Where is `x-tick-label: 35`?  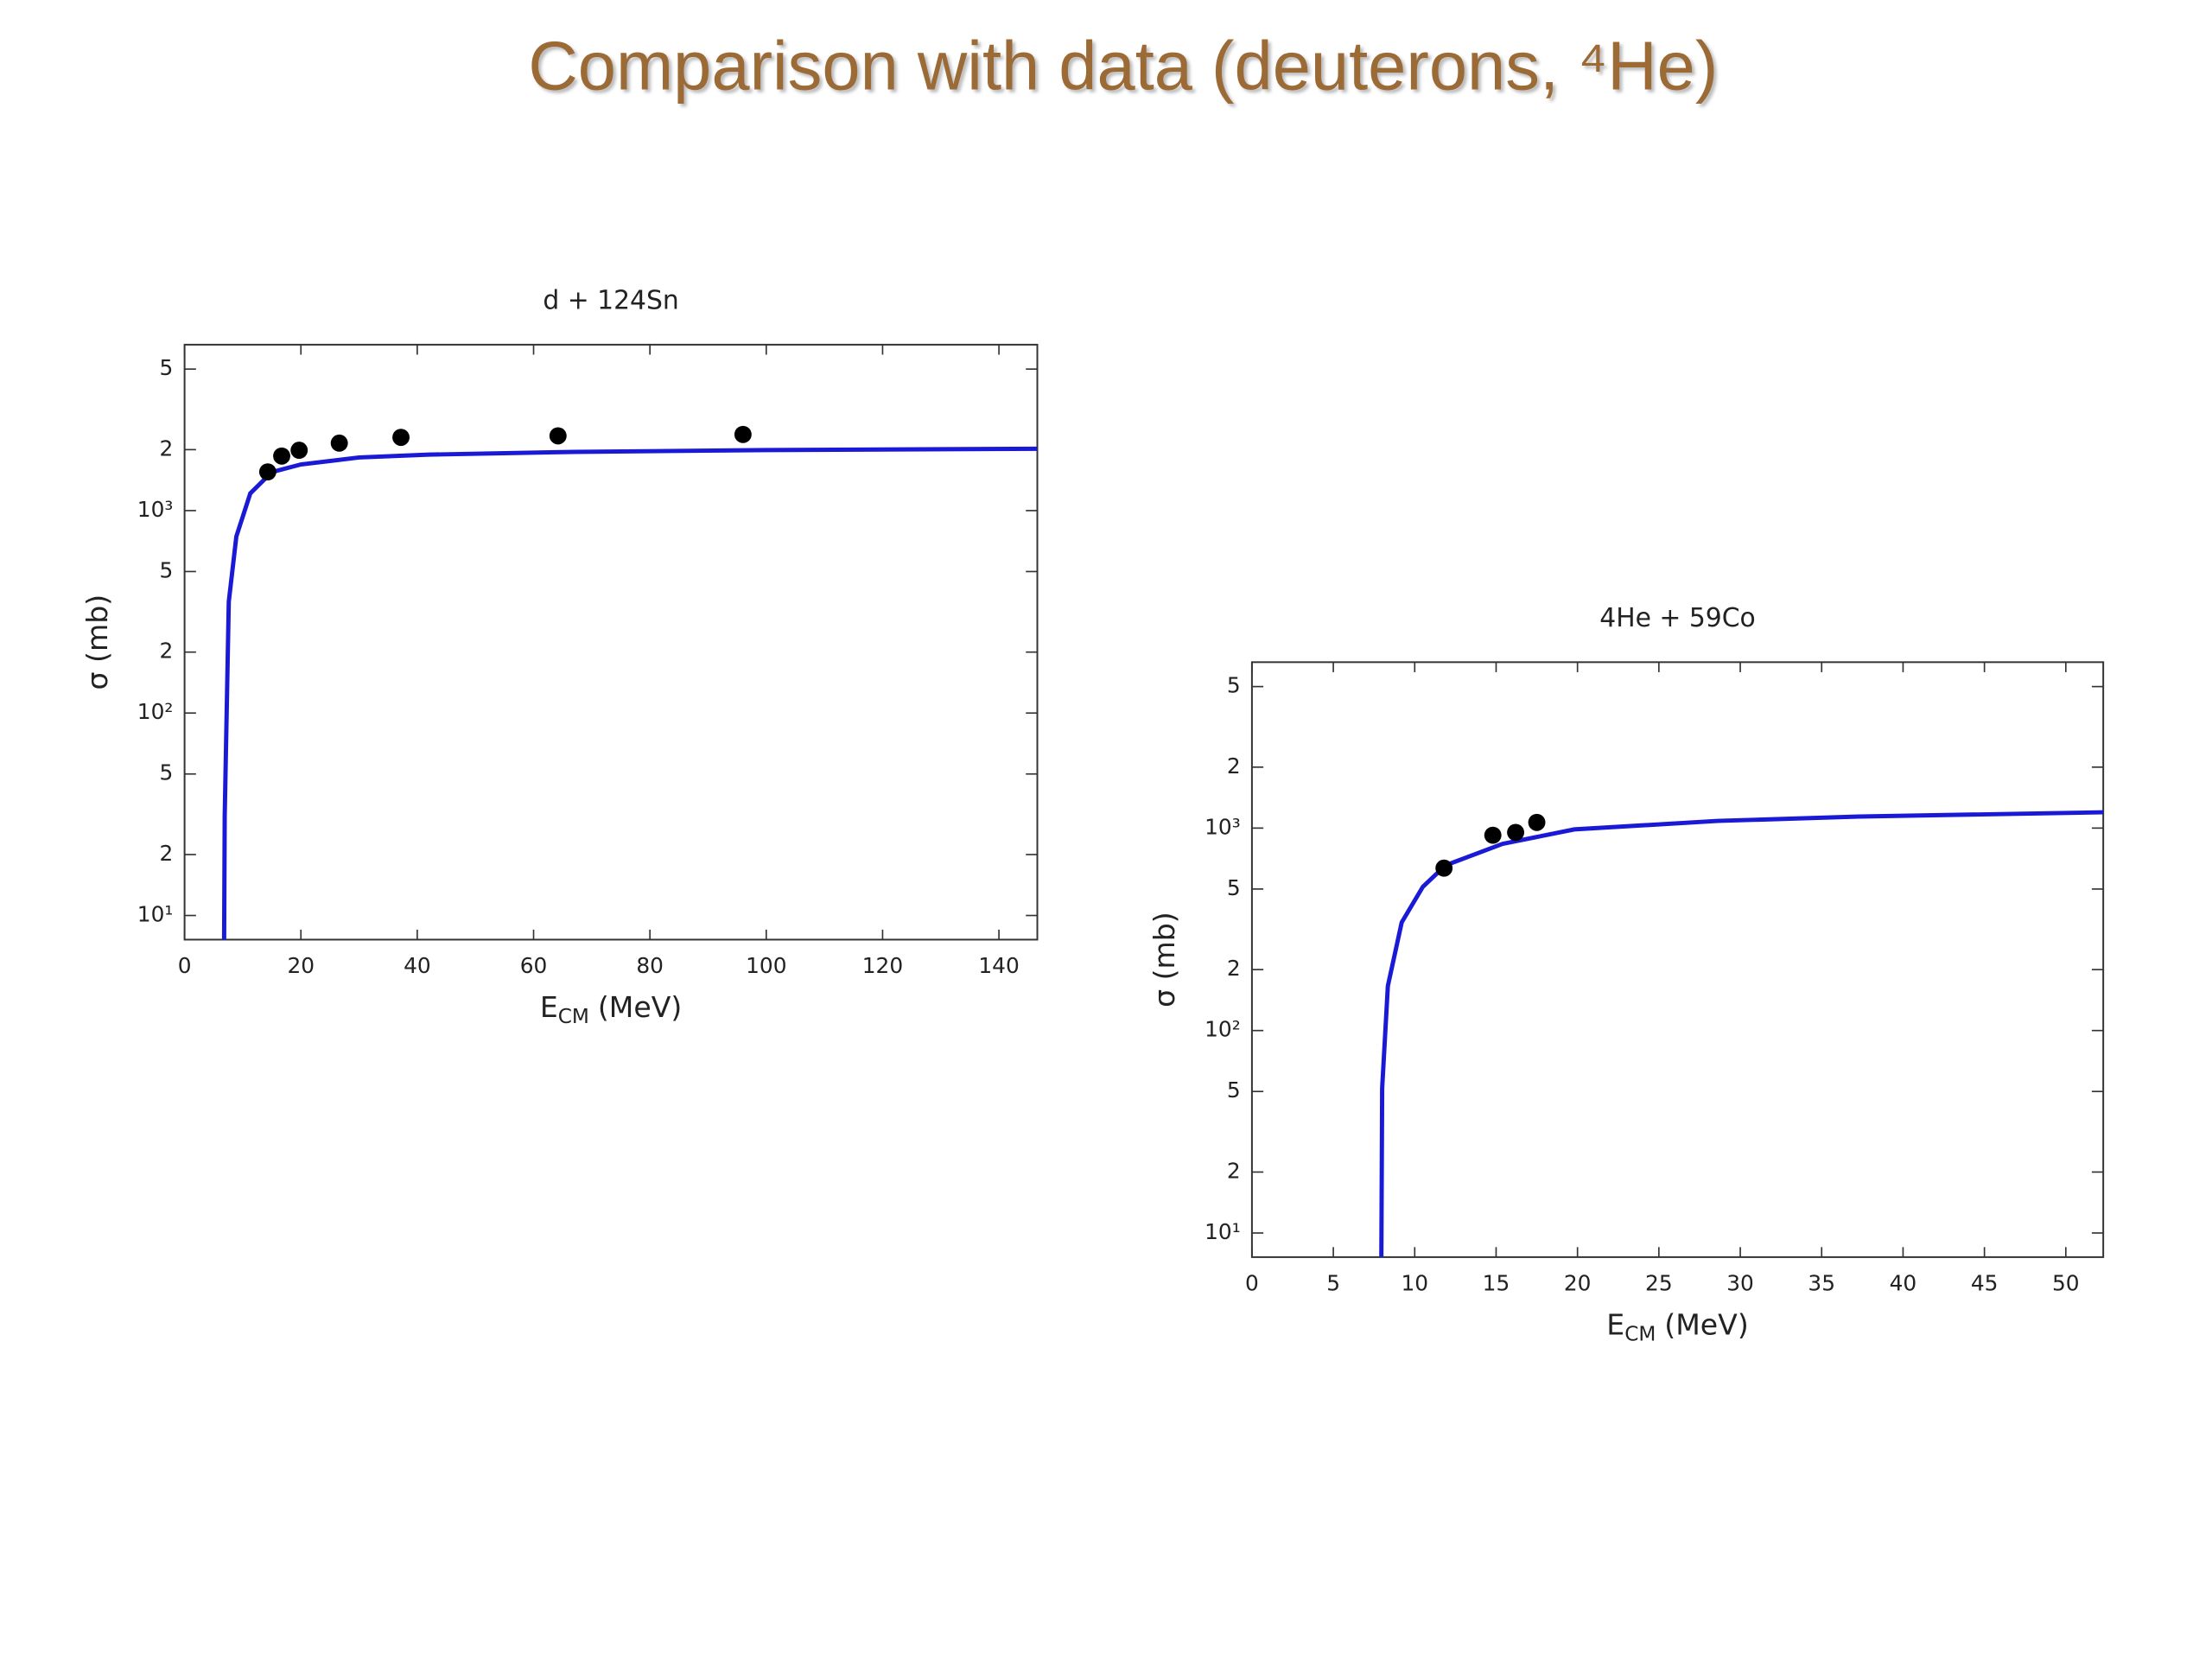
x-tick-label: 35 is located at coordinates (1821, 1282).